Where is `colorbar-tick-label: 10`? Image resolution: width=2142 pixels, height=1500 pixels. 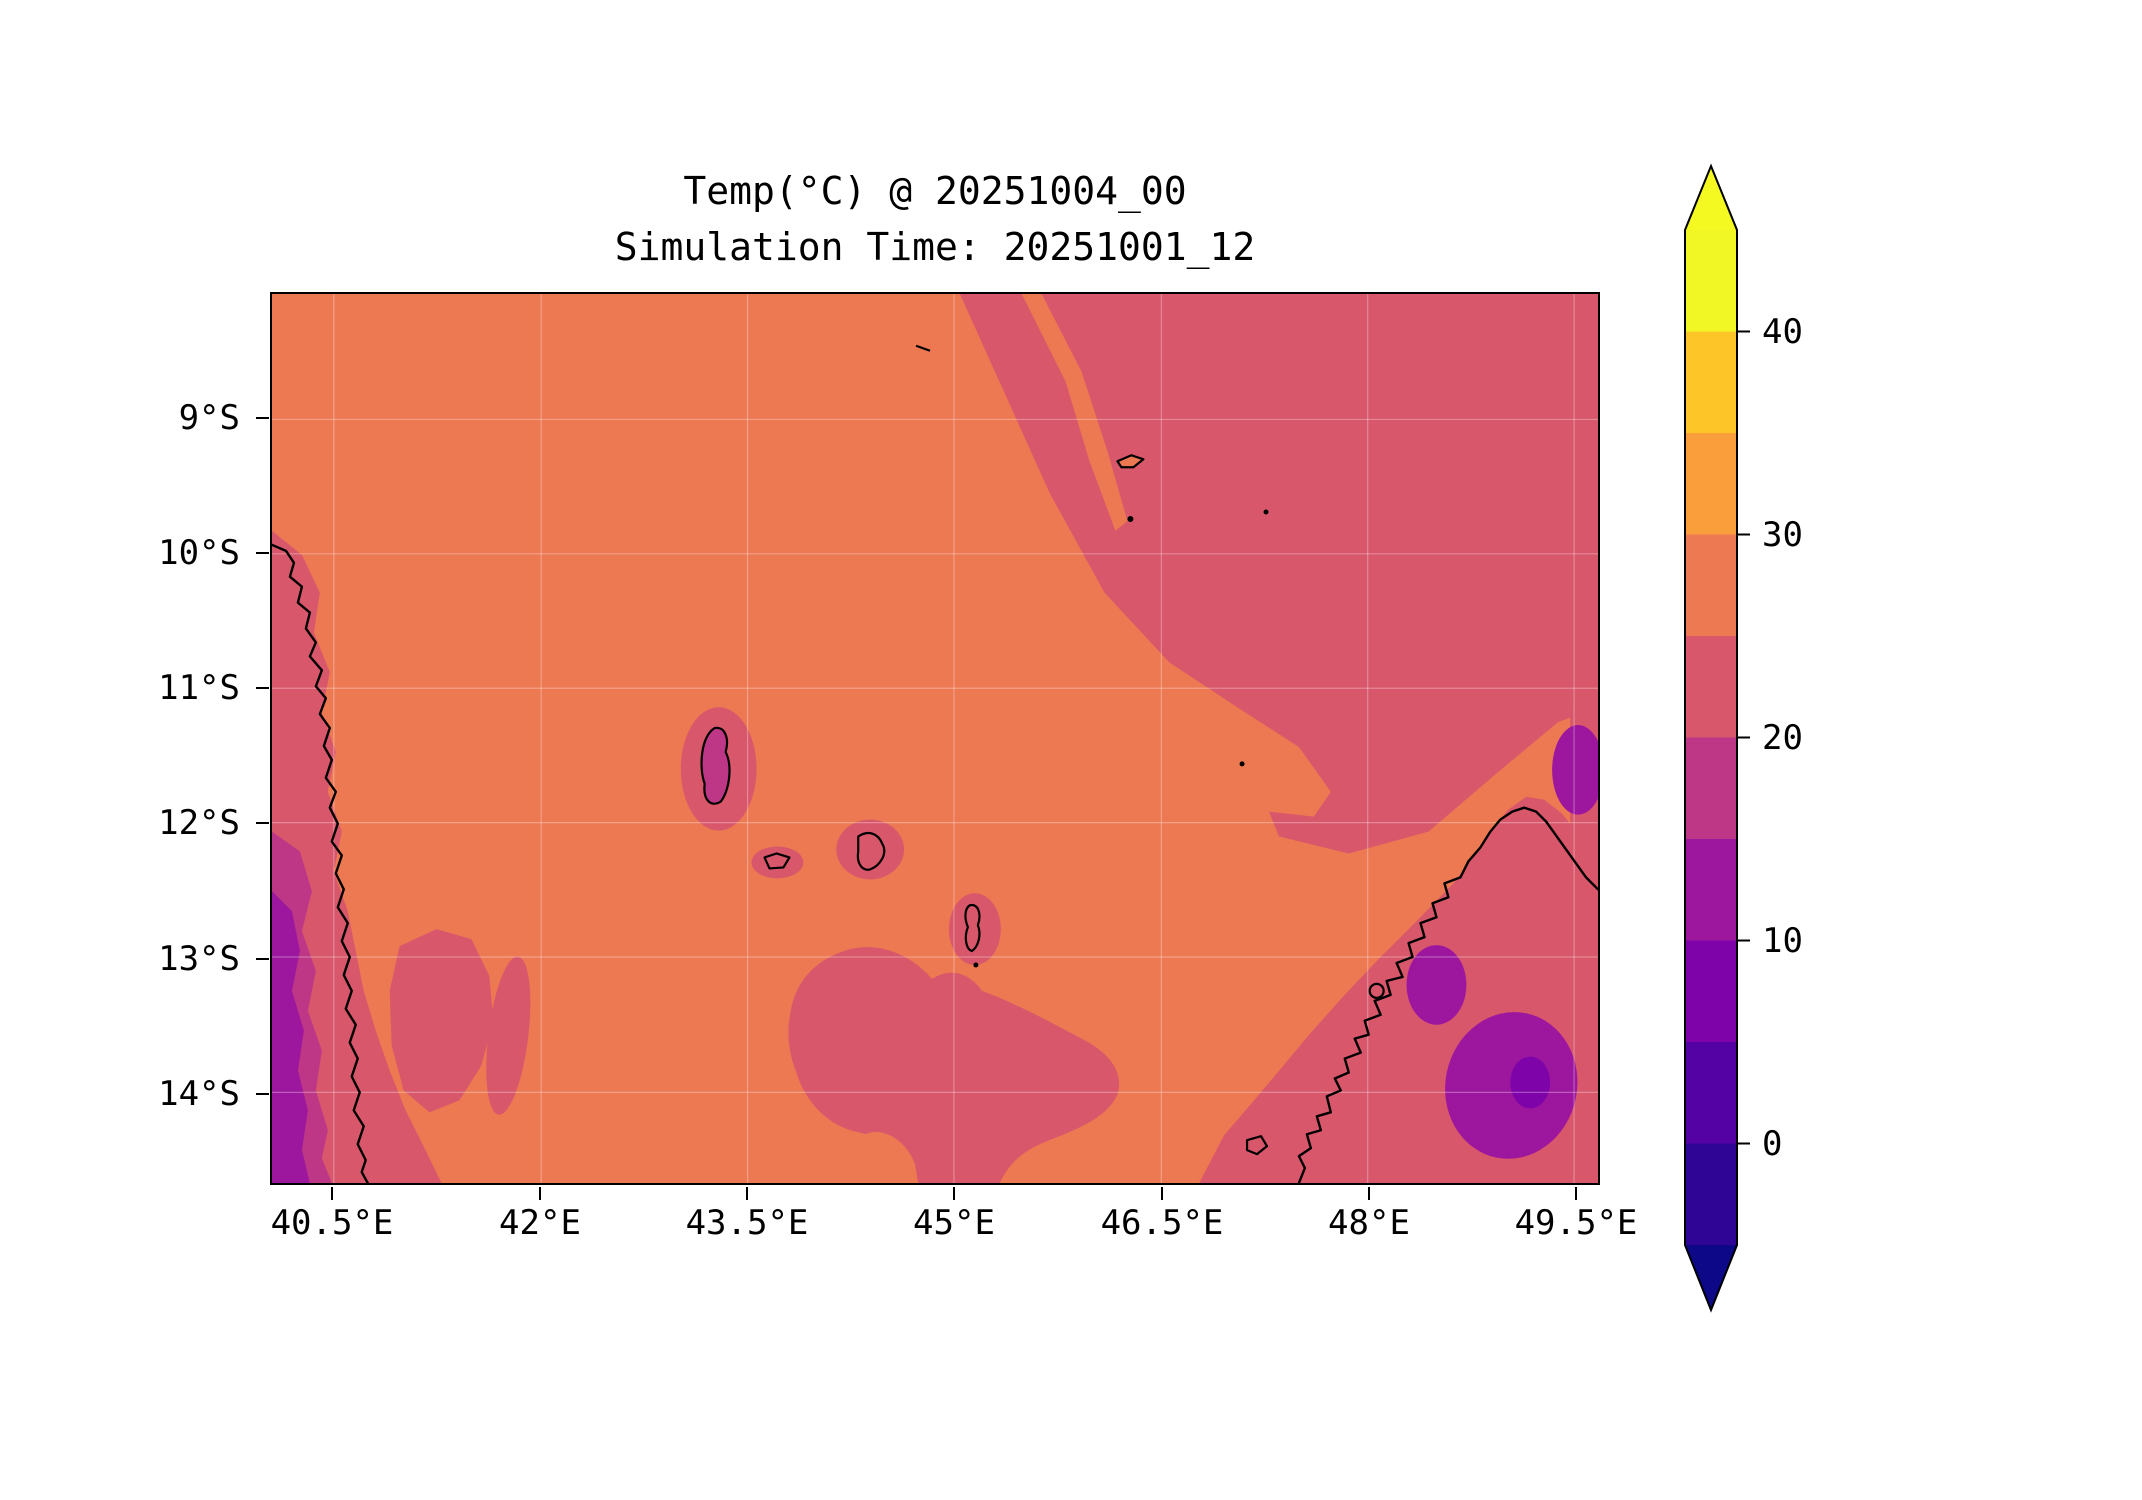 colorbar-tick-label: 10 is located at coordinates (1782, 941).